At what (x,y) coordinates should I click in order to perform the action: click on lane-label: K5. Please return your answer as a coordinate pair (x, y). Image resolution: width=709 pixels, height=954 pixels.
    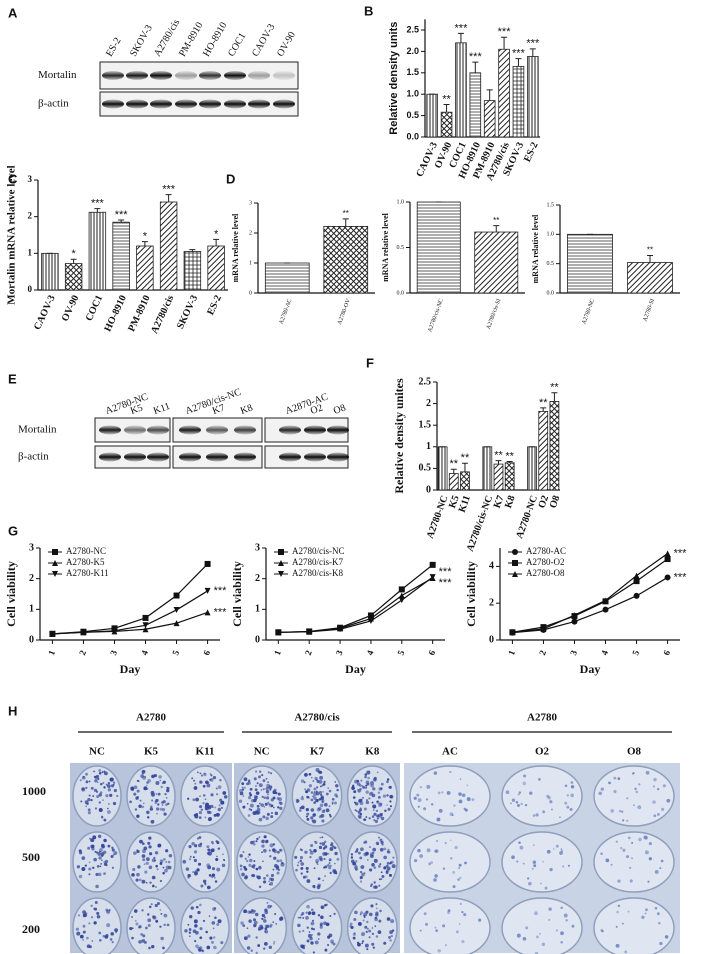
    Looking at the image, I should click on (136, 409).